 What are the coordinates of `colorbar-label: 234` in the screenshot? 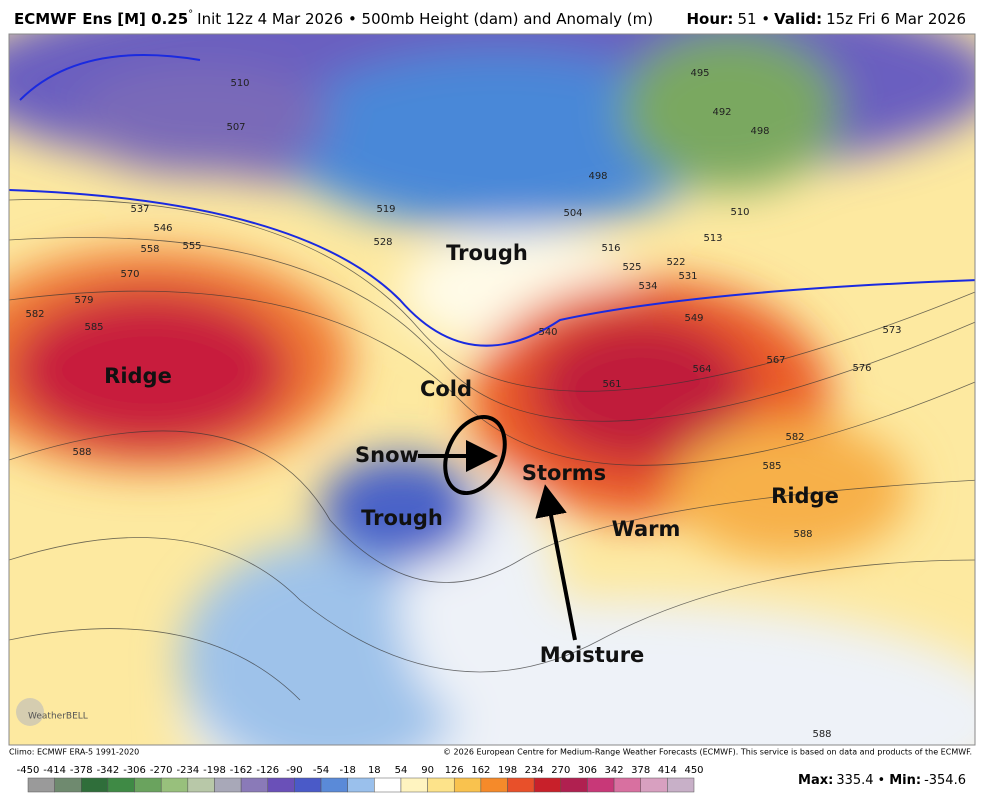 It's located at (534, 770).